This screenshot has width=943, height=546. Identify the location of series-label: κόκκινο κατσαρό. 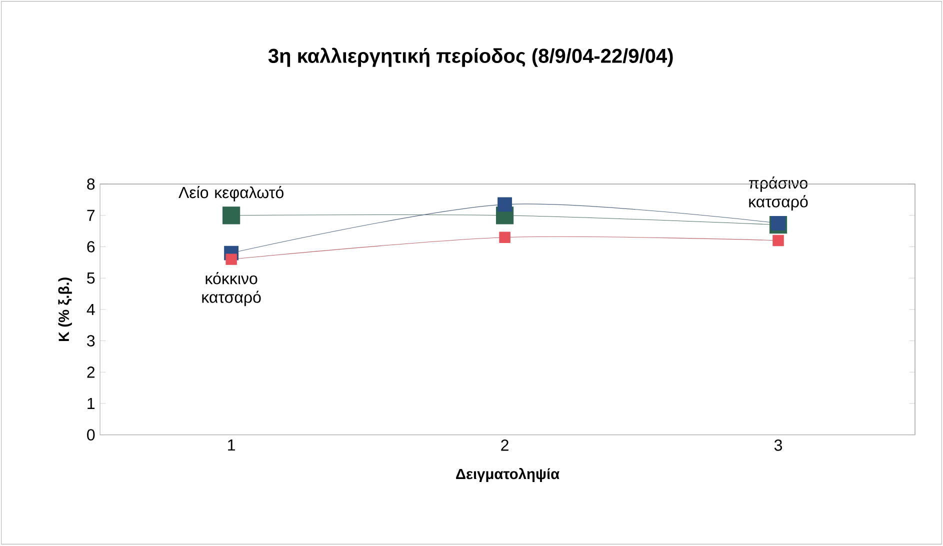
(231, 289).